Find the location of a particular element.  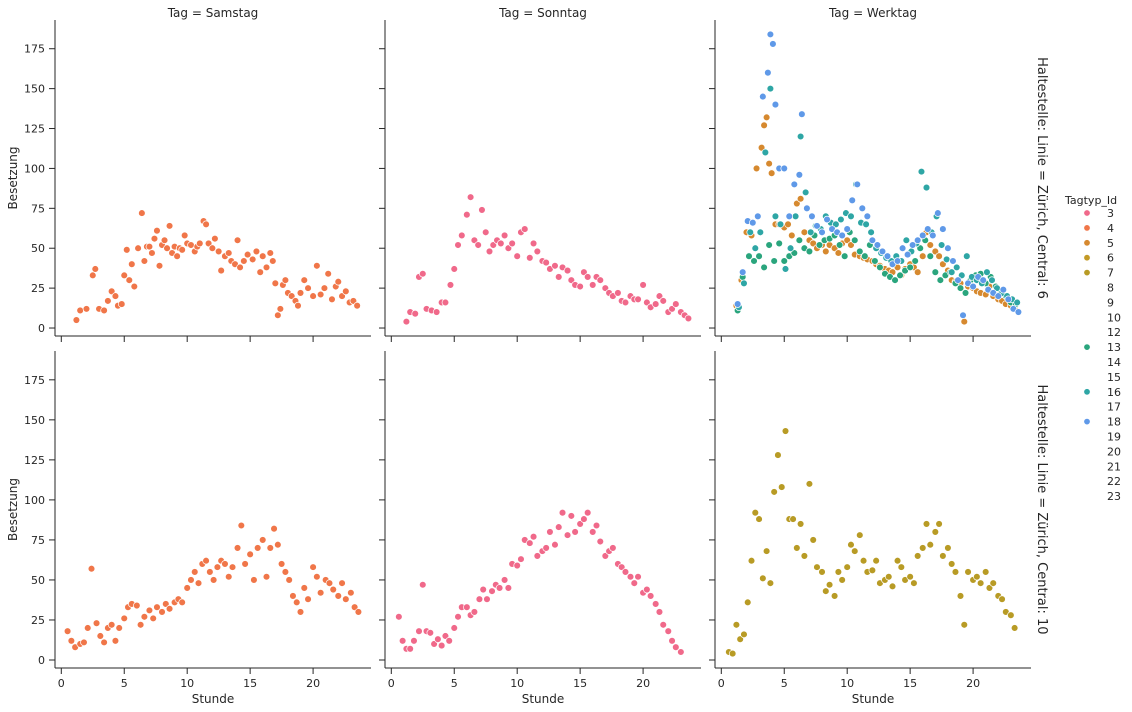

legend-entry-label: 4 is located at coordinates (1110, 228).